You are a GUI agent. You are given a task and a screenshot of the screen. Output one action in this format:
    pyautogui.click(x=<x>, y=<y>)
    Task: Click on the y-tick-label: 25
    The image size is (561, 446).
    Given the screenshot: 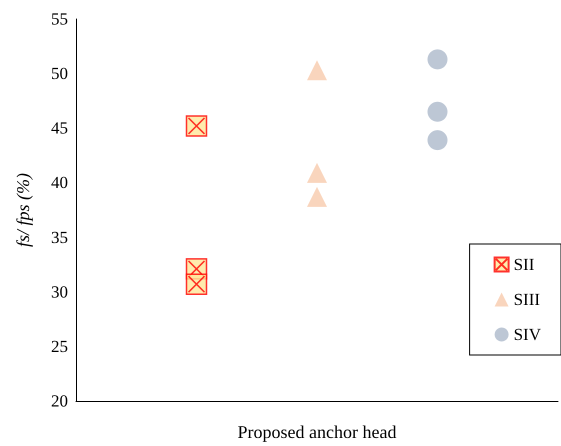 What is the action you would take?
    pyautogui.click(x=59, y=346)
    